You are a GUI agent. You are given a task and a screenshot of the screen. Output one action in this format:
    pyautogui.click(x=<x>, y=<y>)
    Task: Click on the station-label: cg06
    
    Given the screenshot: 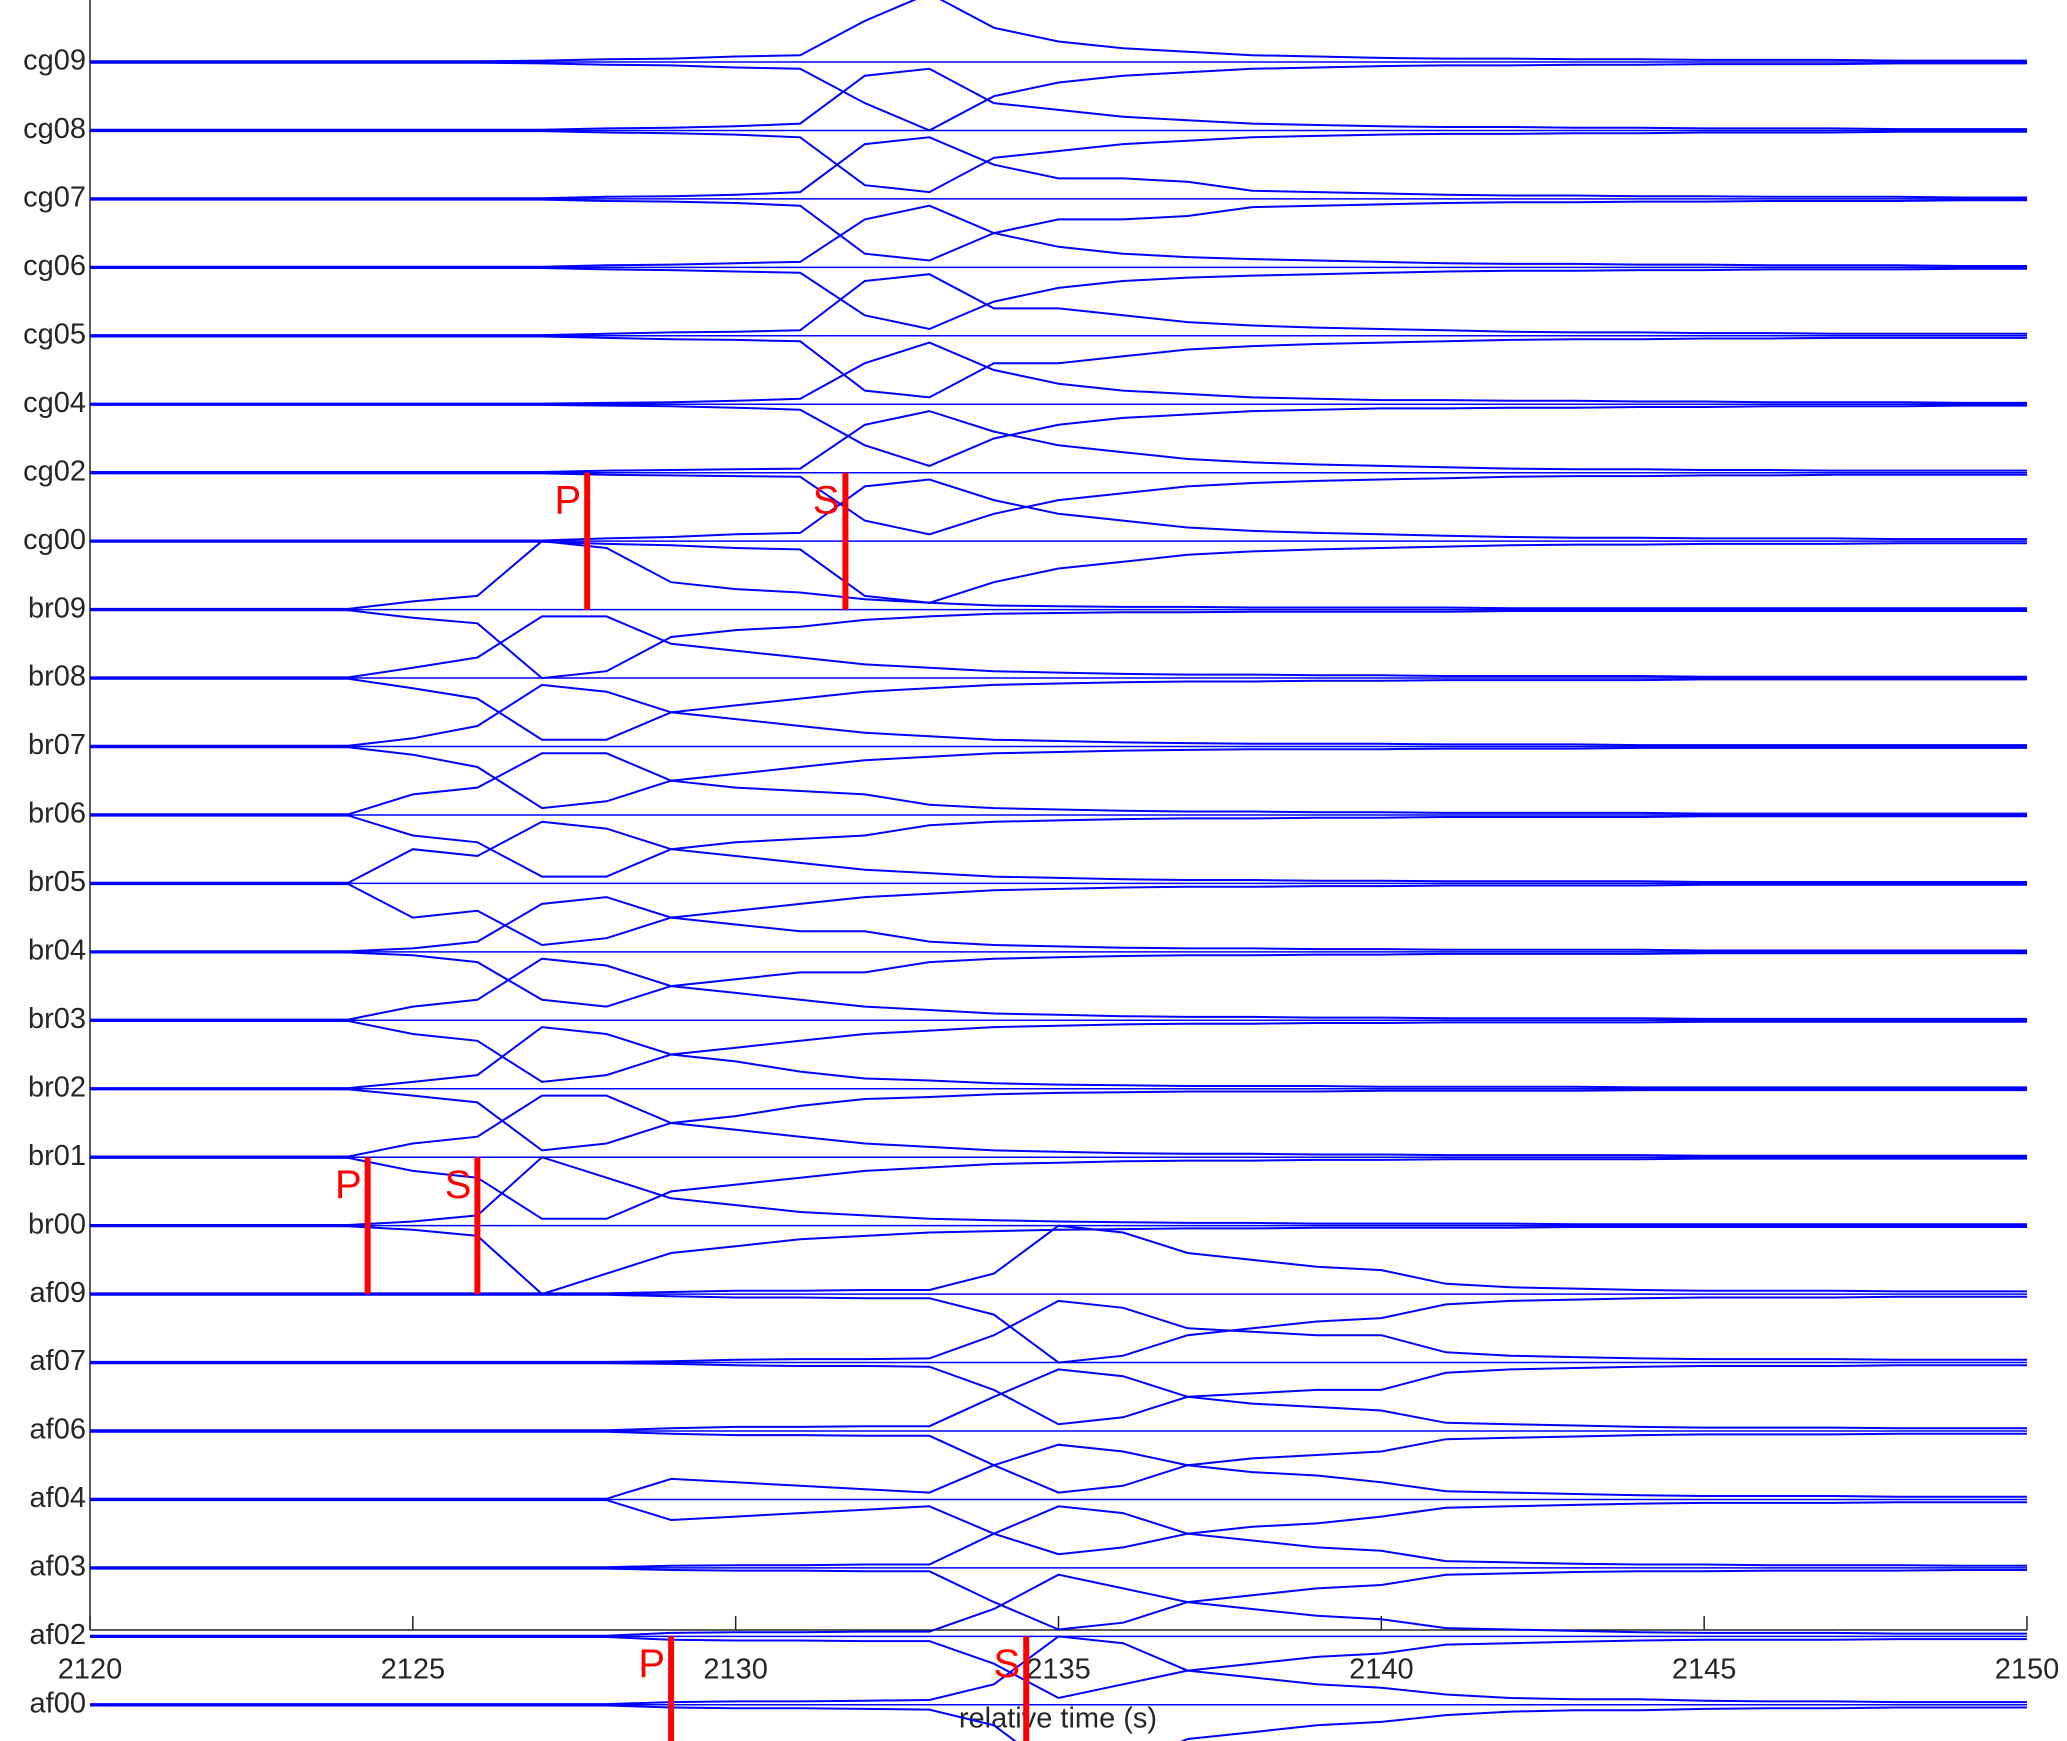 What is the action you would take?
    pyautogui.click(x=54, y=266)
    